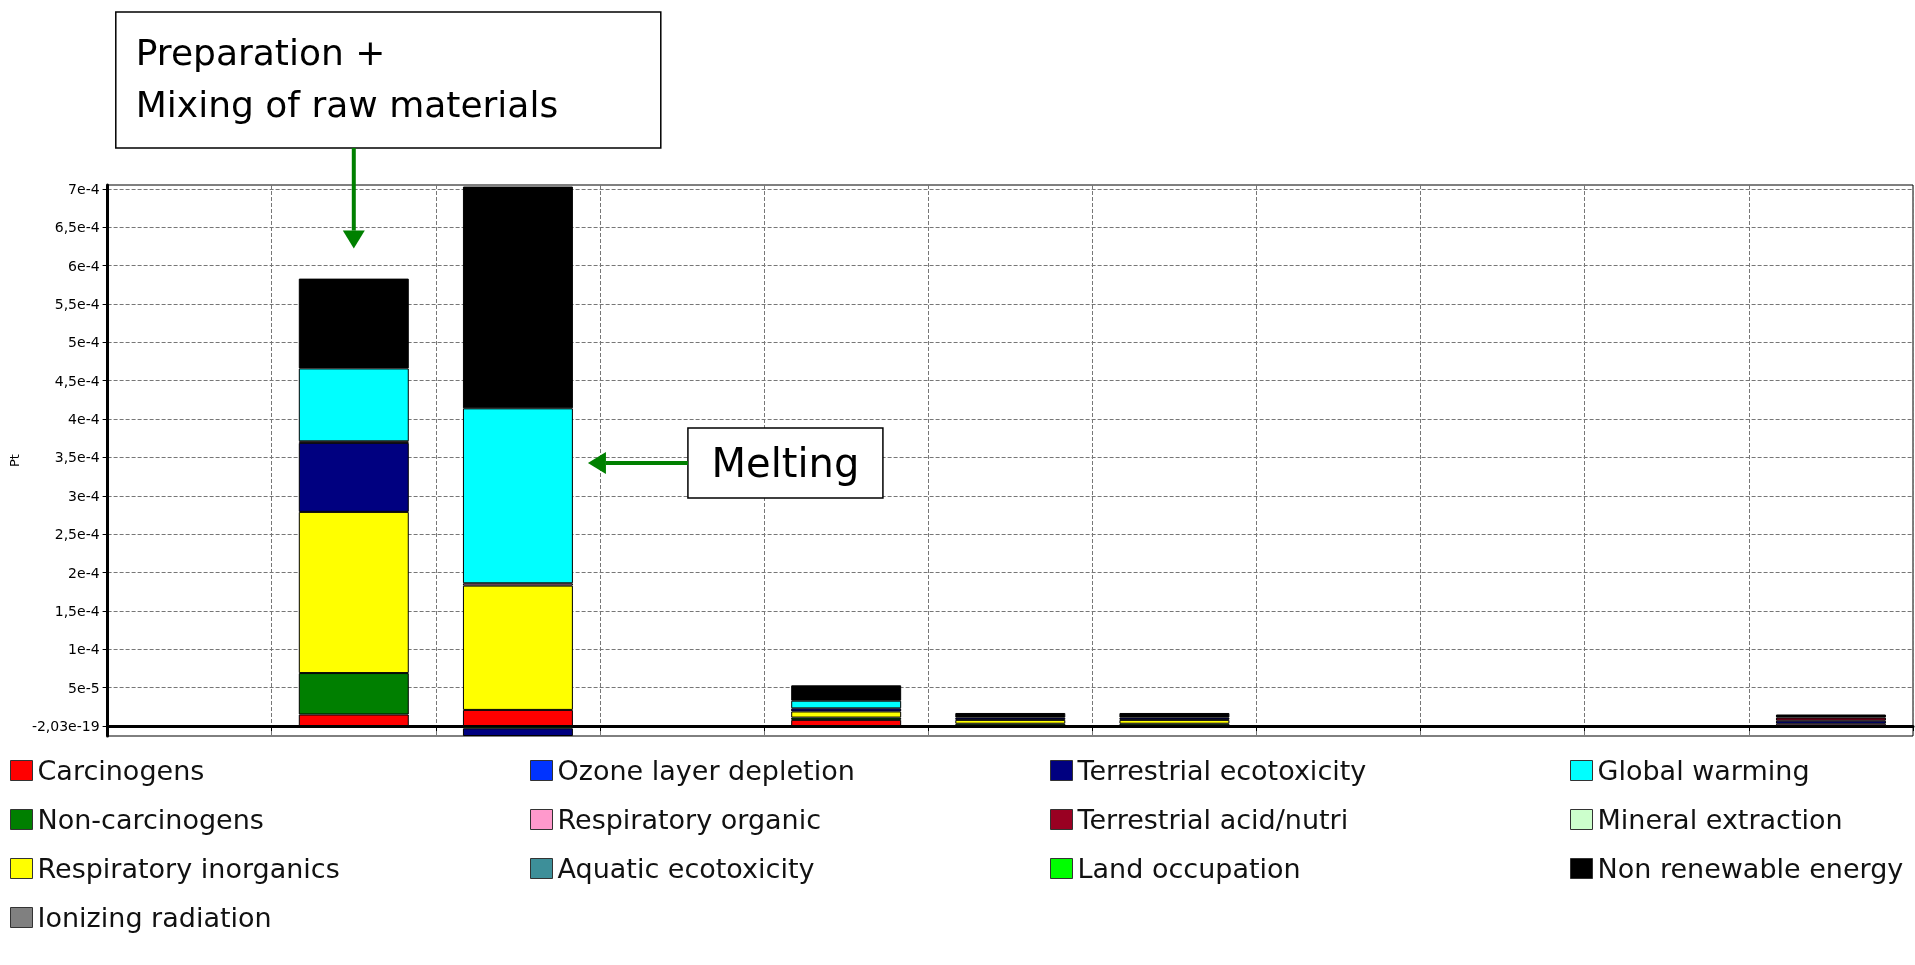 This screenshot has height=965, width=1915. I want to click on y-tick-label: 1,5e-4, so click(77, 610).